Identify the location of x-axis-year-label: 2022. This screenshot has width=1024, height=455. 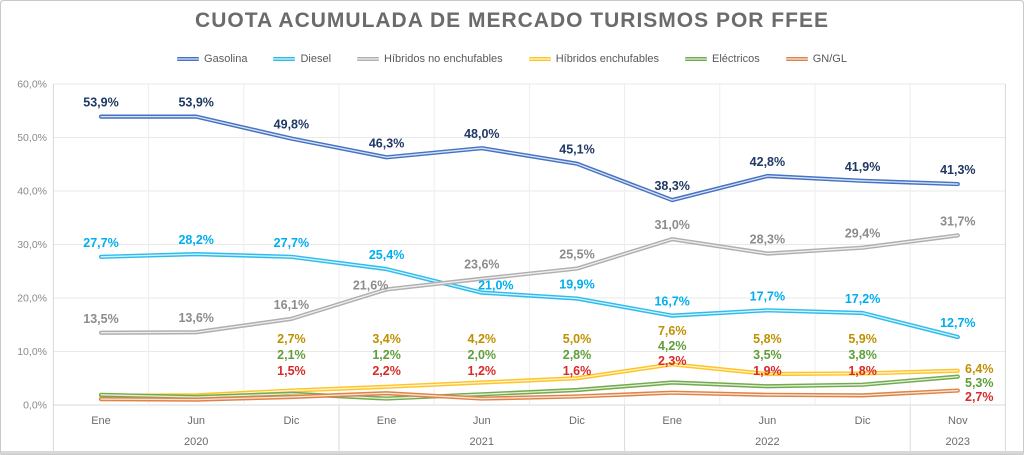
(767, 442).